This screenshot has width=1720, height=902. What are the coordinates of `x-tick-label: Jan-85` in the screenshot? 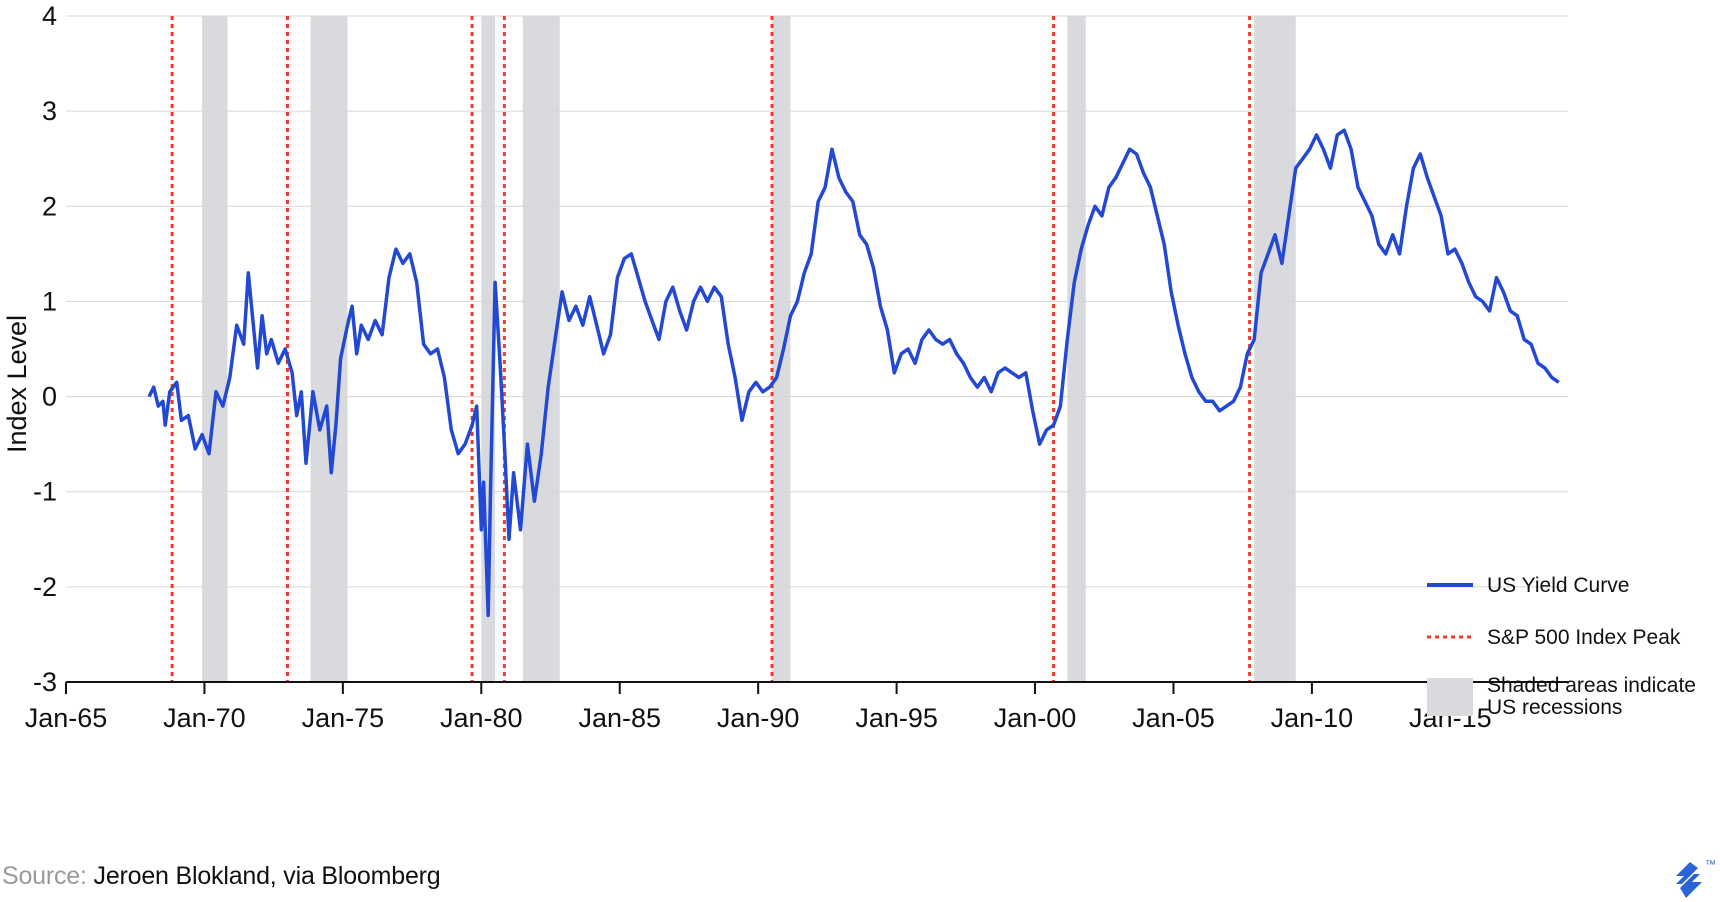 It's located at (619, 718).